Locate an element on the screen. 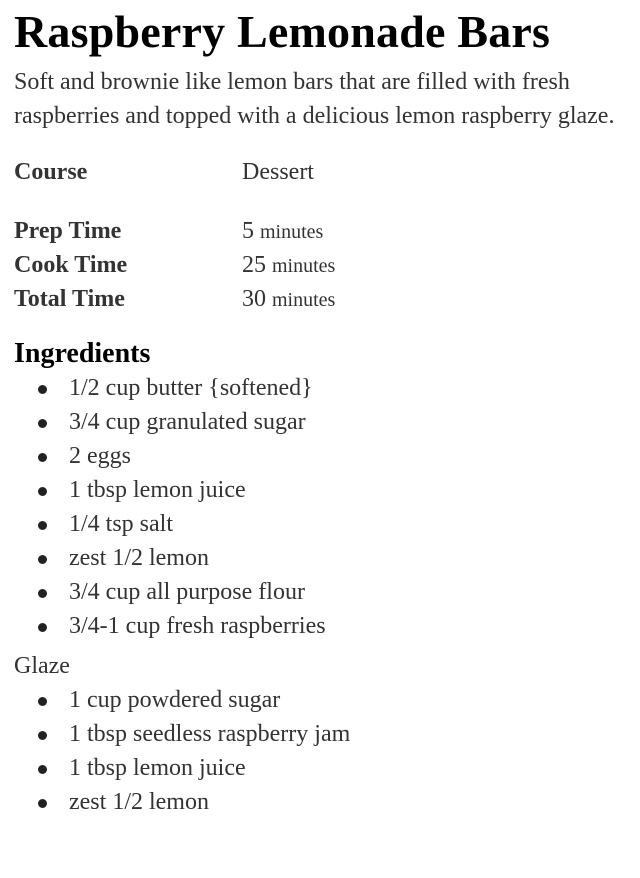  cook-time-value: 25 is located at coordinates (254, 265).